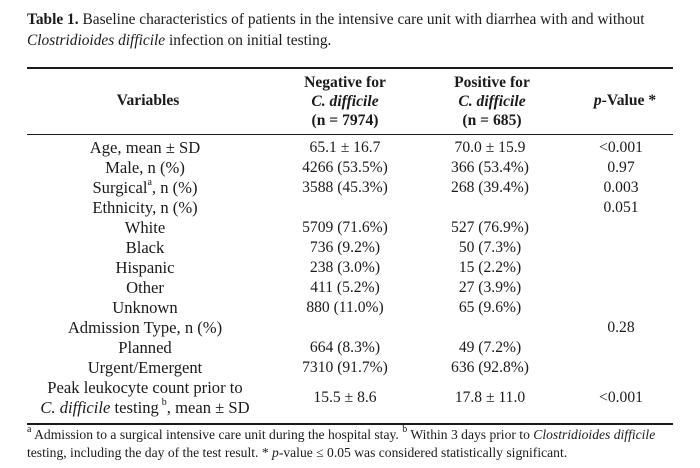  I want to click on cell-positive: 366 (53.4%), so click(490, 167).